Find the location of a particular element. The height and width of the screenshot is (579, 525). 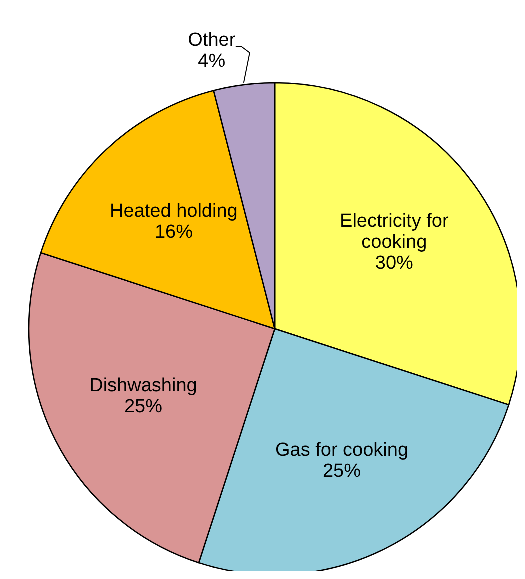

data-label: 16% is located at coordinates (174, 232).